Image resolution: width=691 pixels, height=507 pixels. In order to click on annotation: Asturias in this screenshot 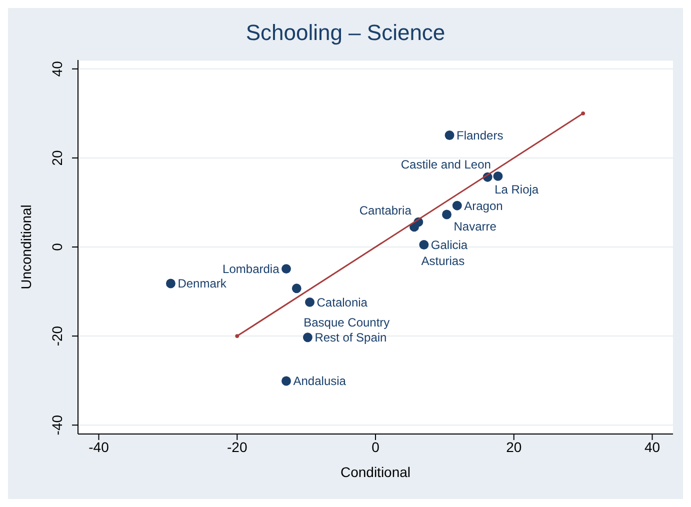, I will do `click(443, 261)`.